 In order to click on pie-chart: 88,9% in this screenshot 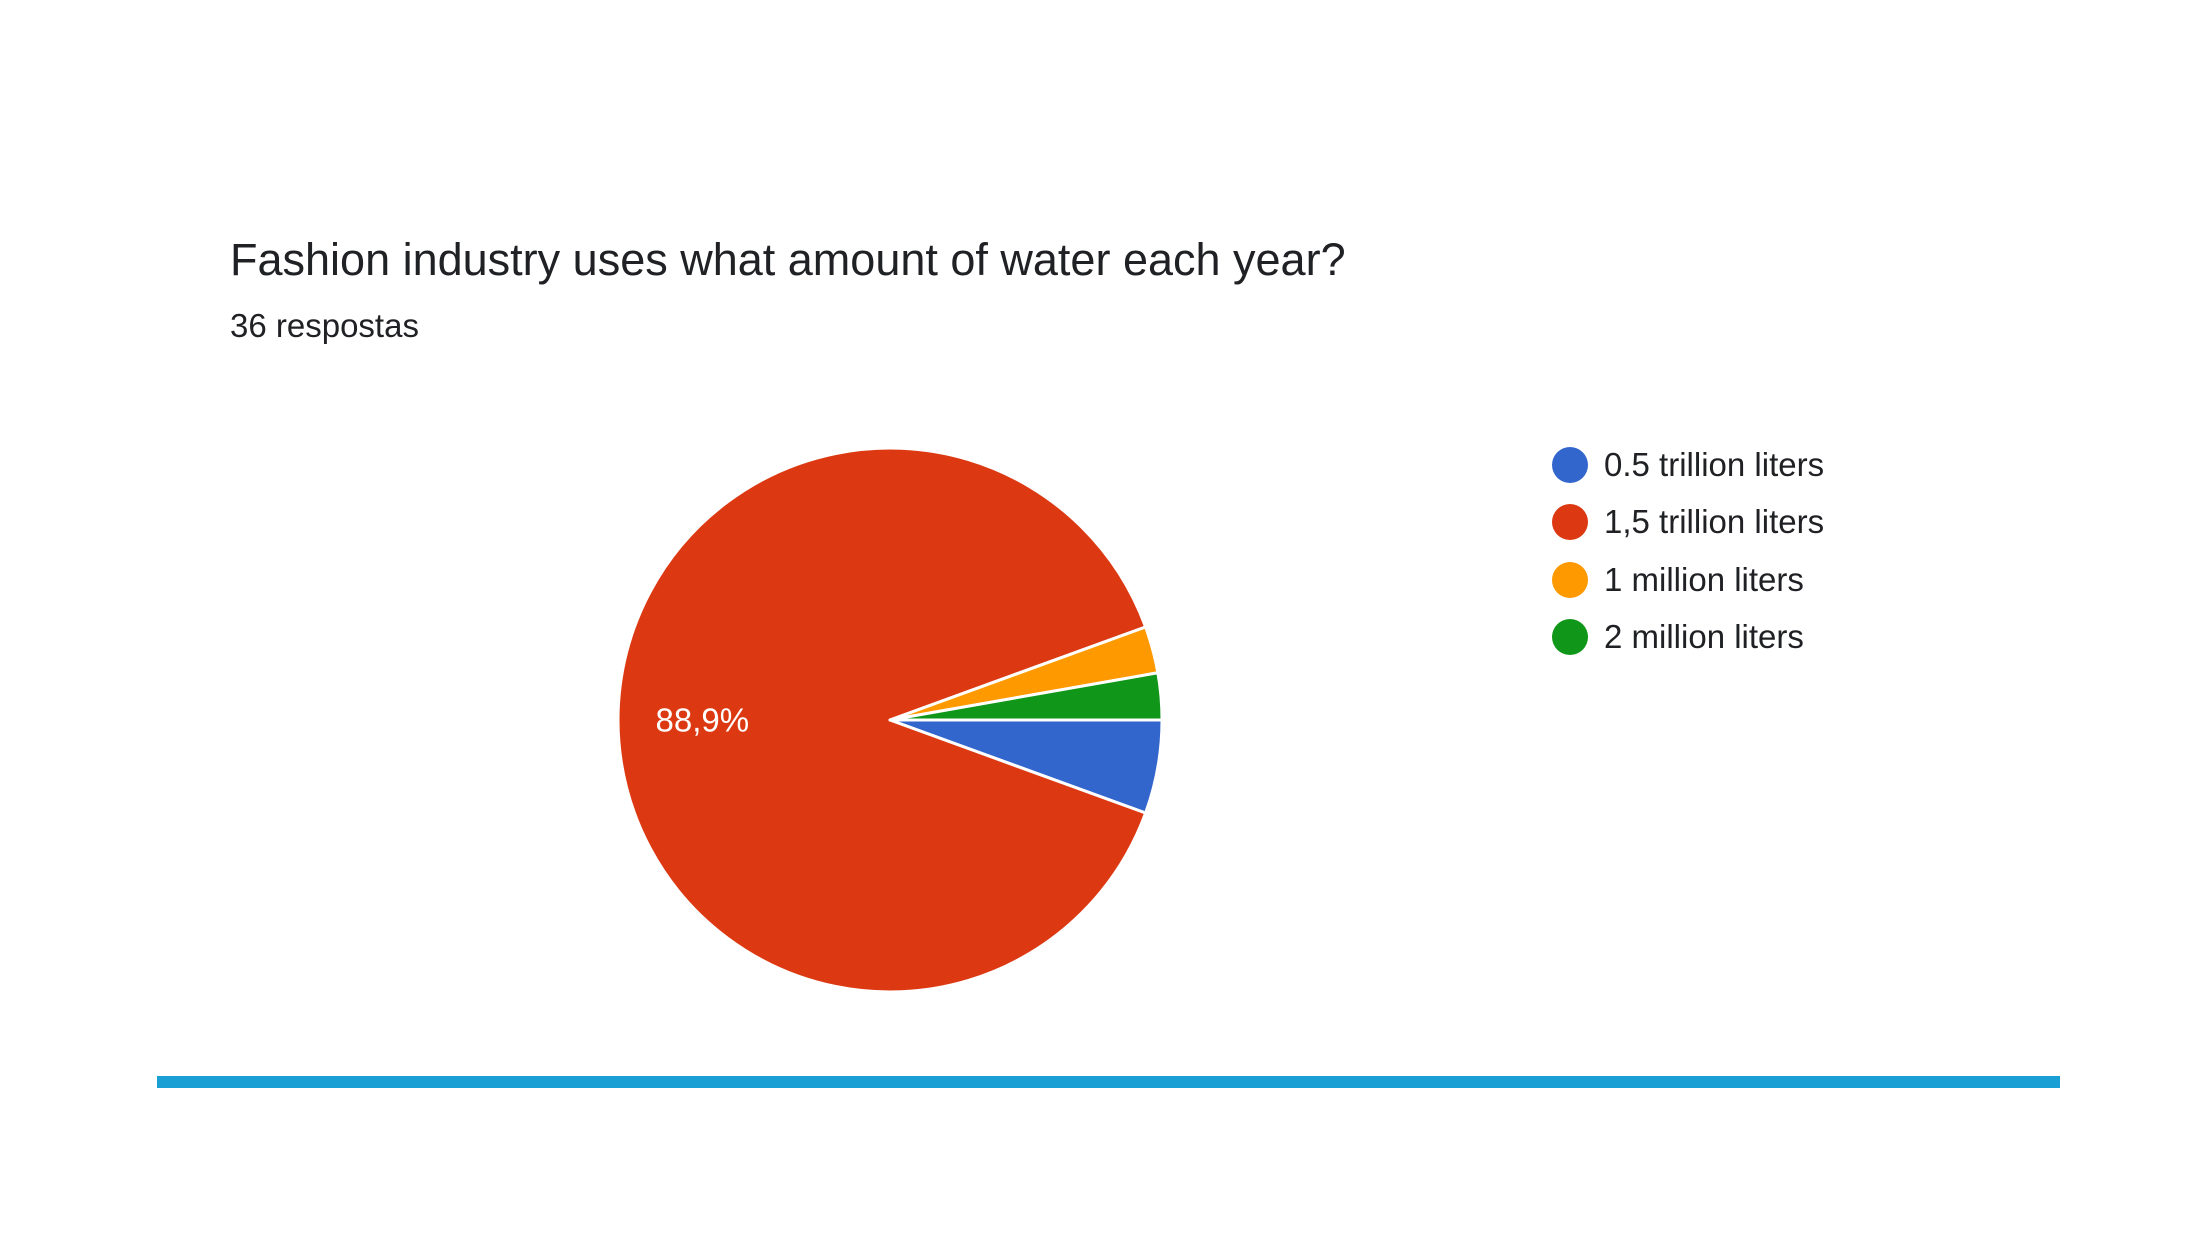, I will do `click(890, 720)`.